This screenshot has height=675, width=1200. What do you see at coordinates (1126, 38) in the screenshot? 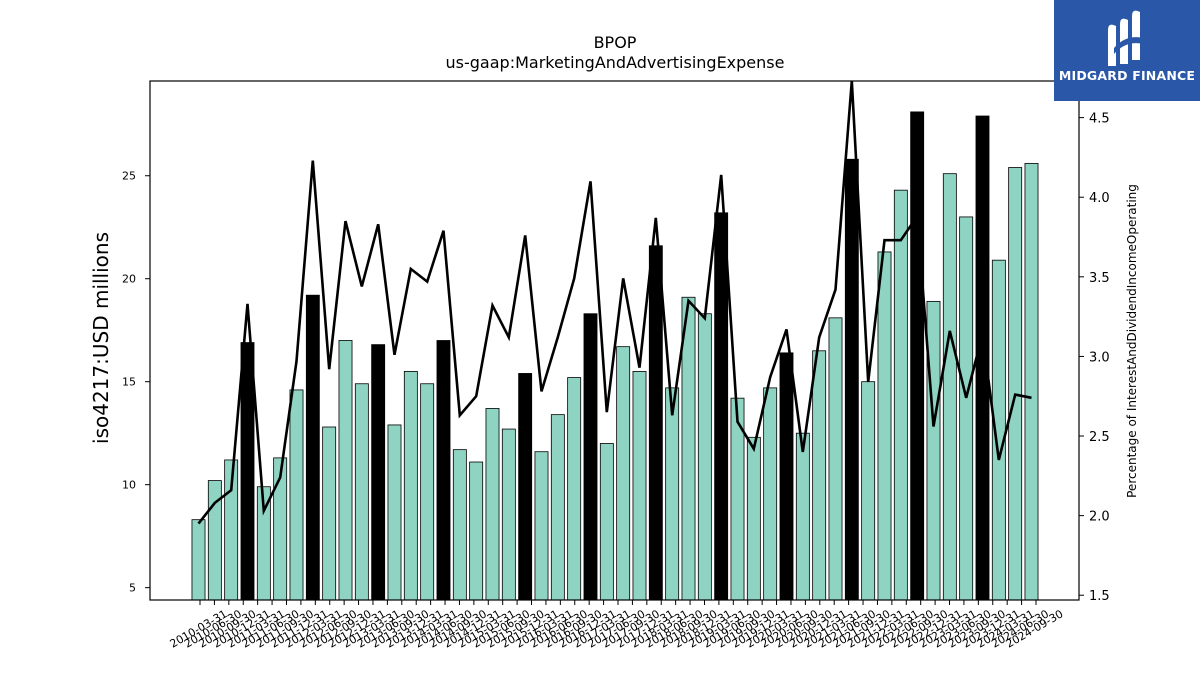
I see `logo-mark-icon` at bounding box center [1126, 38].